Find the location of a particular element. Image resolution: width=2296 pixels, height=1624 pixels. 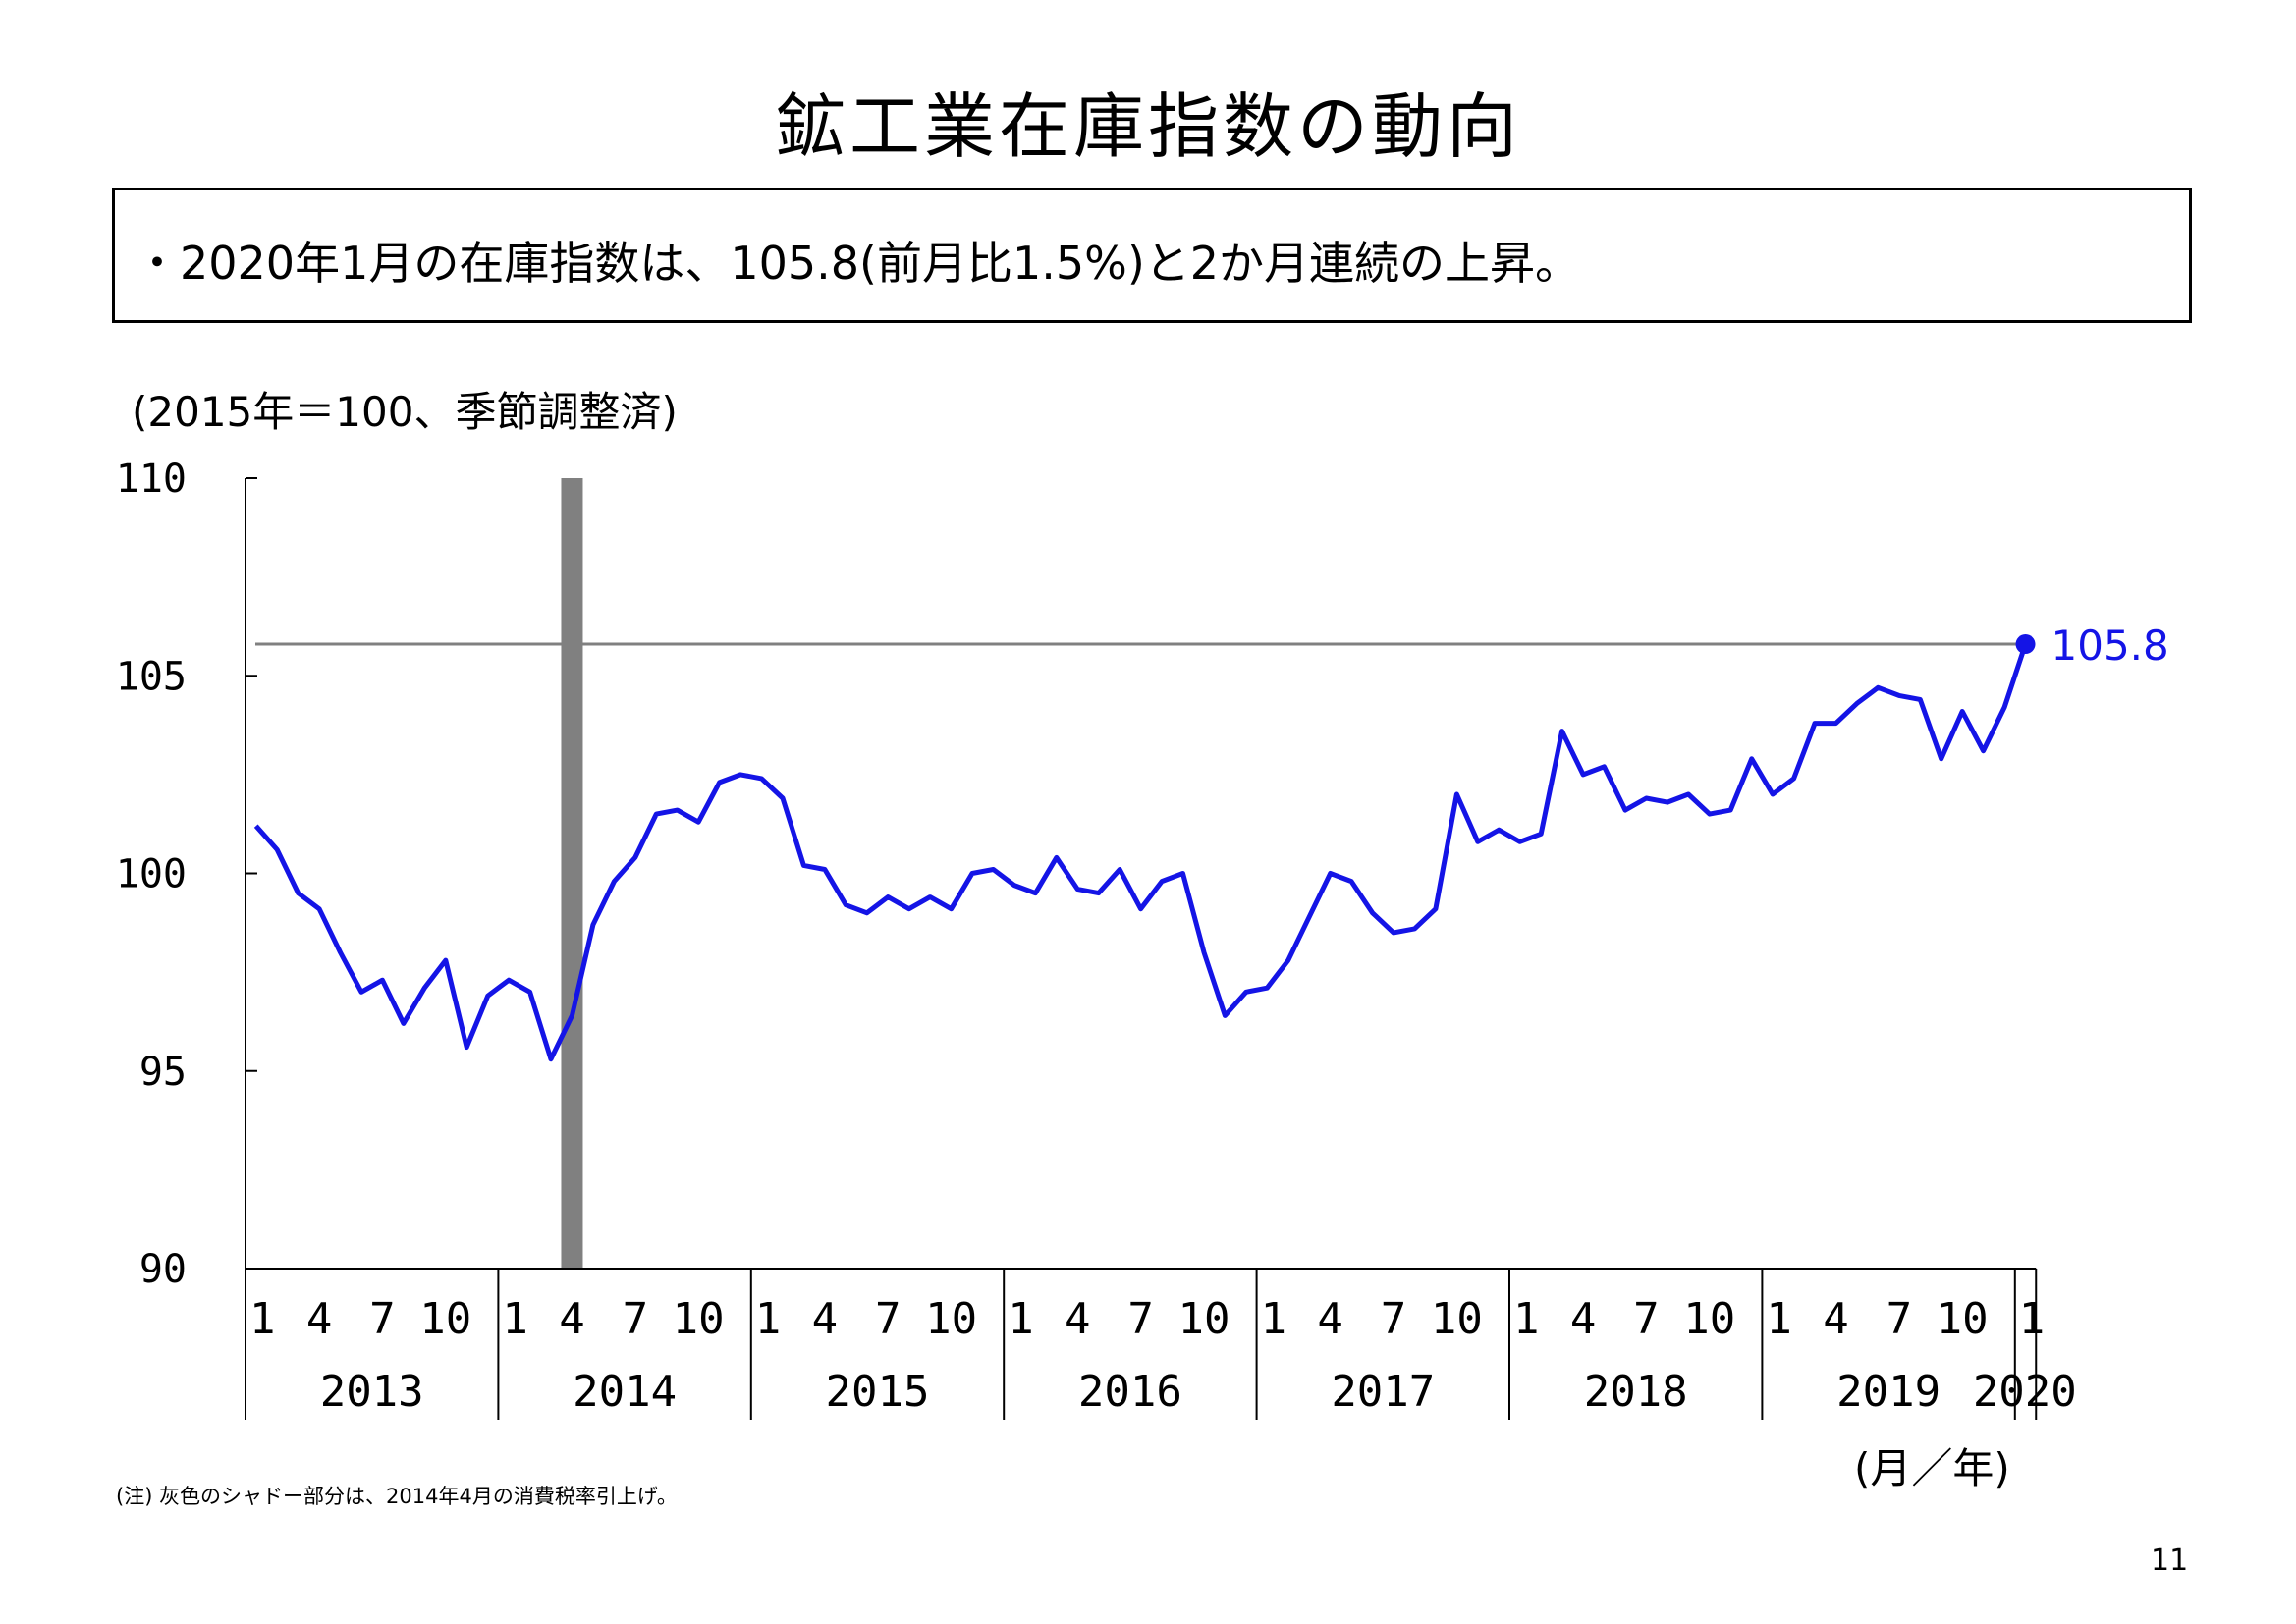

x-axis-unit: (月／年) is located at coordinates (1932, 1468).